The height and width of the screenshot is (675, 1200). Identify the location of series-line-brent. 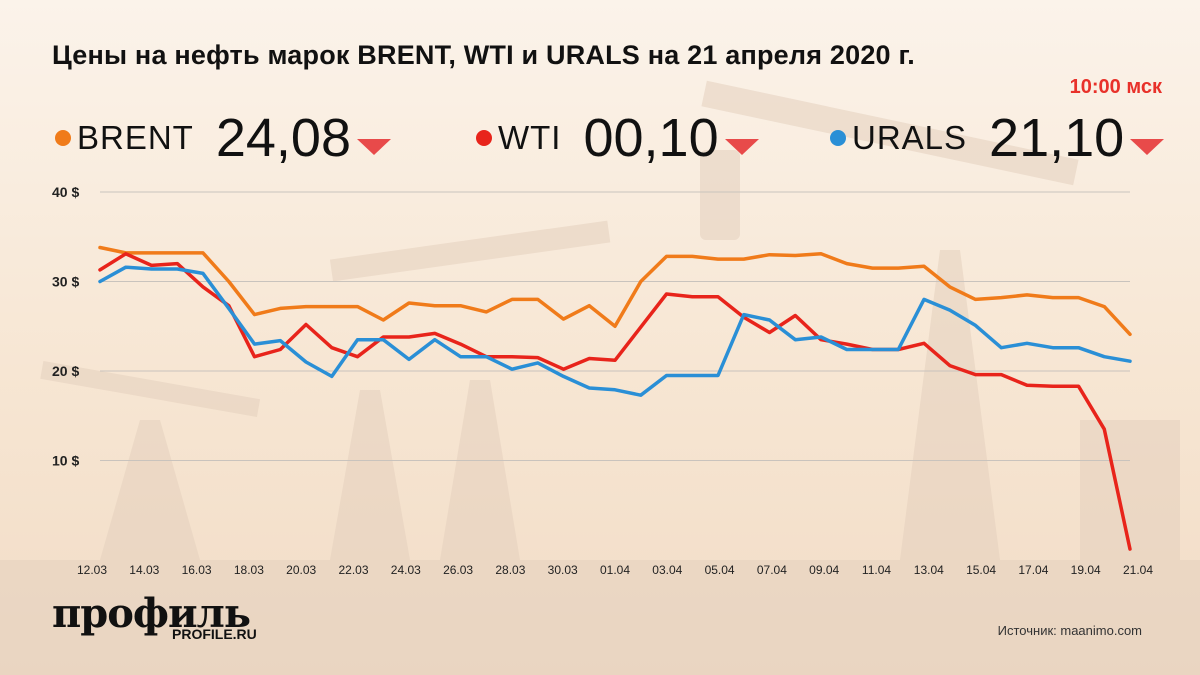
(615, 291).